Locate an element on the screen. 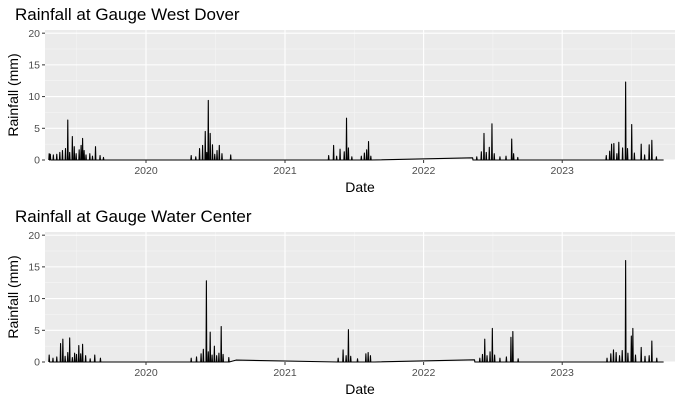  chart-title: Rainfall at Gauge West Dover is located at coordinates (127, 14).